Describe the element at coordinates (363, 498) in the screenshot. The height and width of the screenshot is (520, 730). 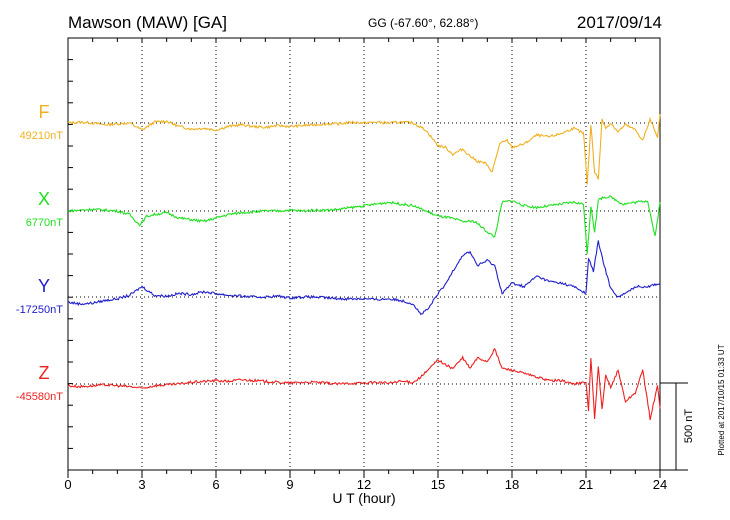
I see `x-axis-title: U T (hour)` at that location.